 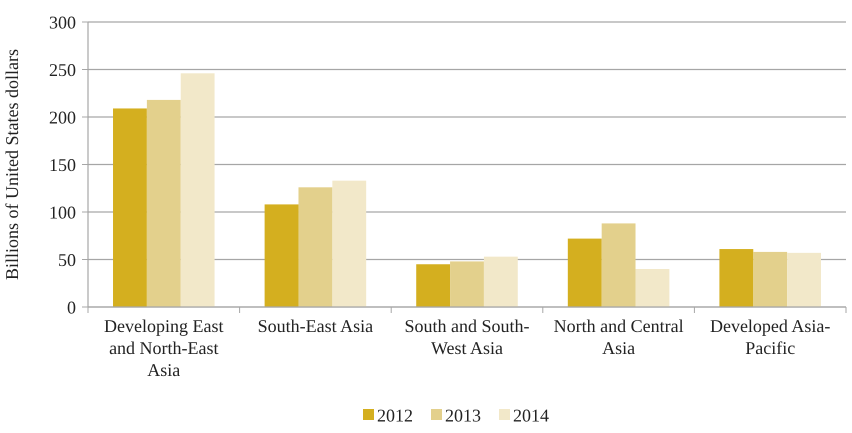 I want to click on legend-label: 2014, so click(x=531, y=415).